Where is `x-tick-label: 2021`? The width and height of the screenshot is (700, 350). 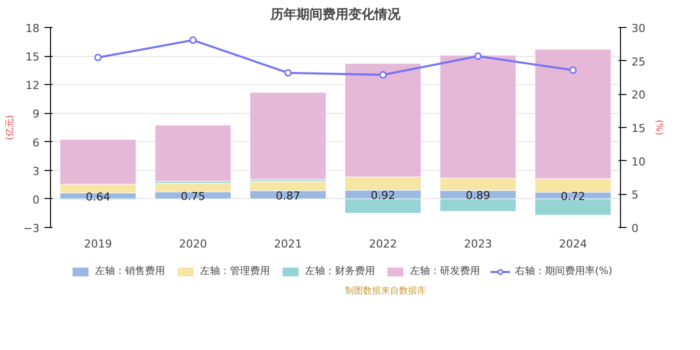 x-tick-label: 2021 is located at coordinates (288, 244).